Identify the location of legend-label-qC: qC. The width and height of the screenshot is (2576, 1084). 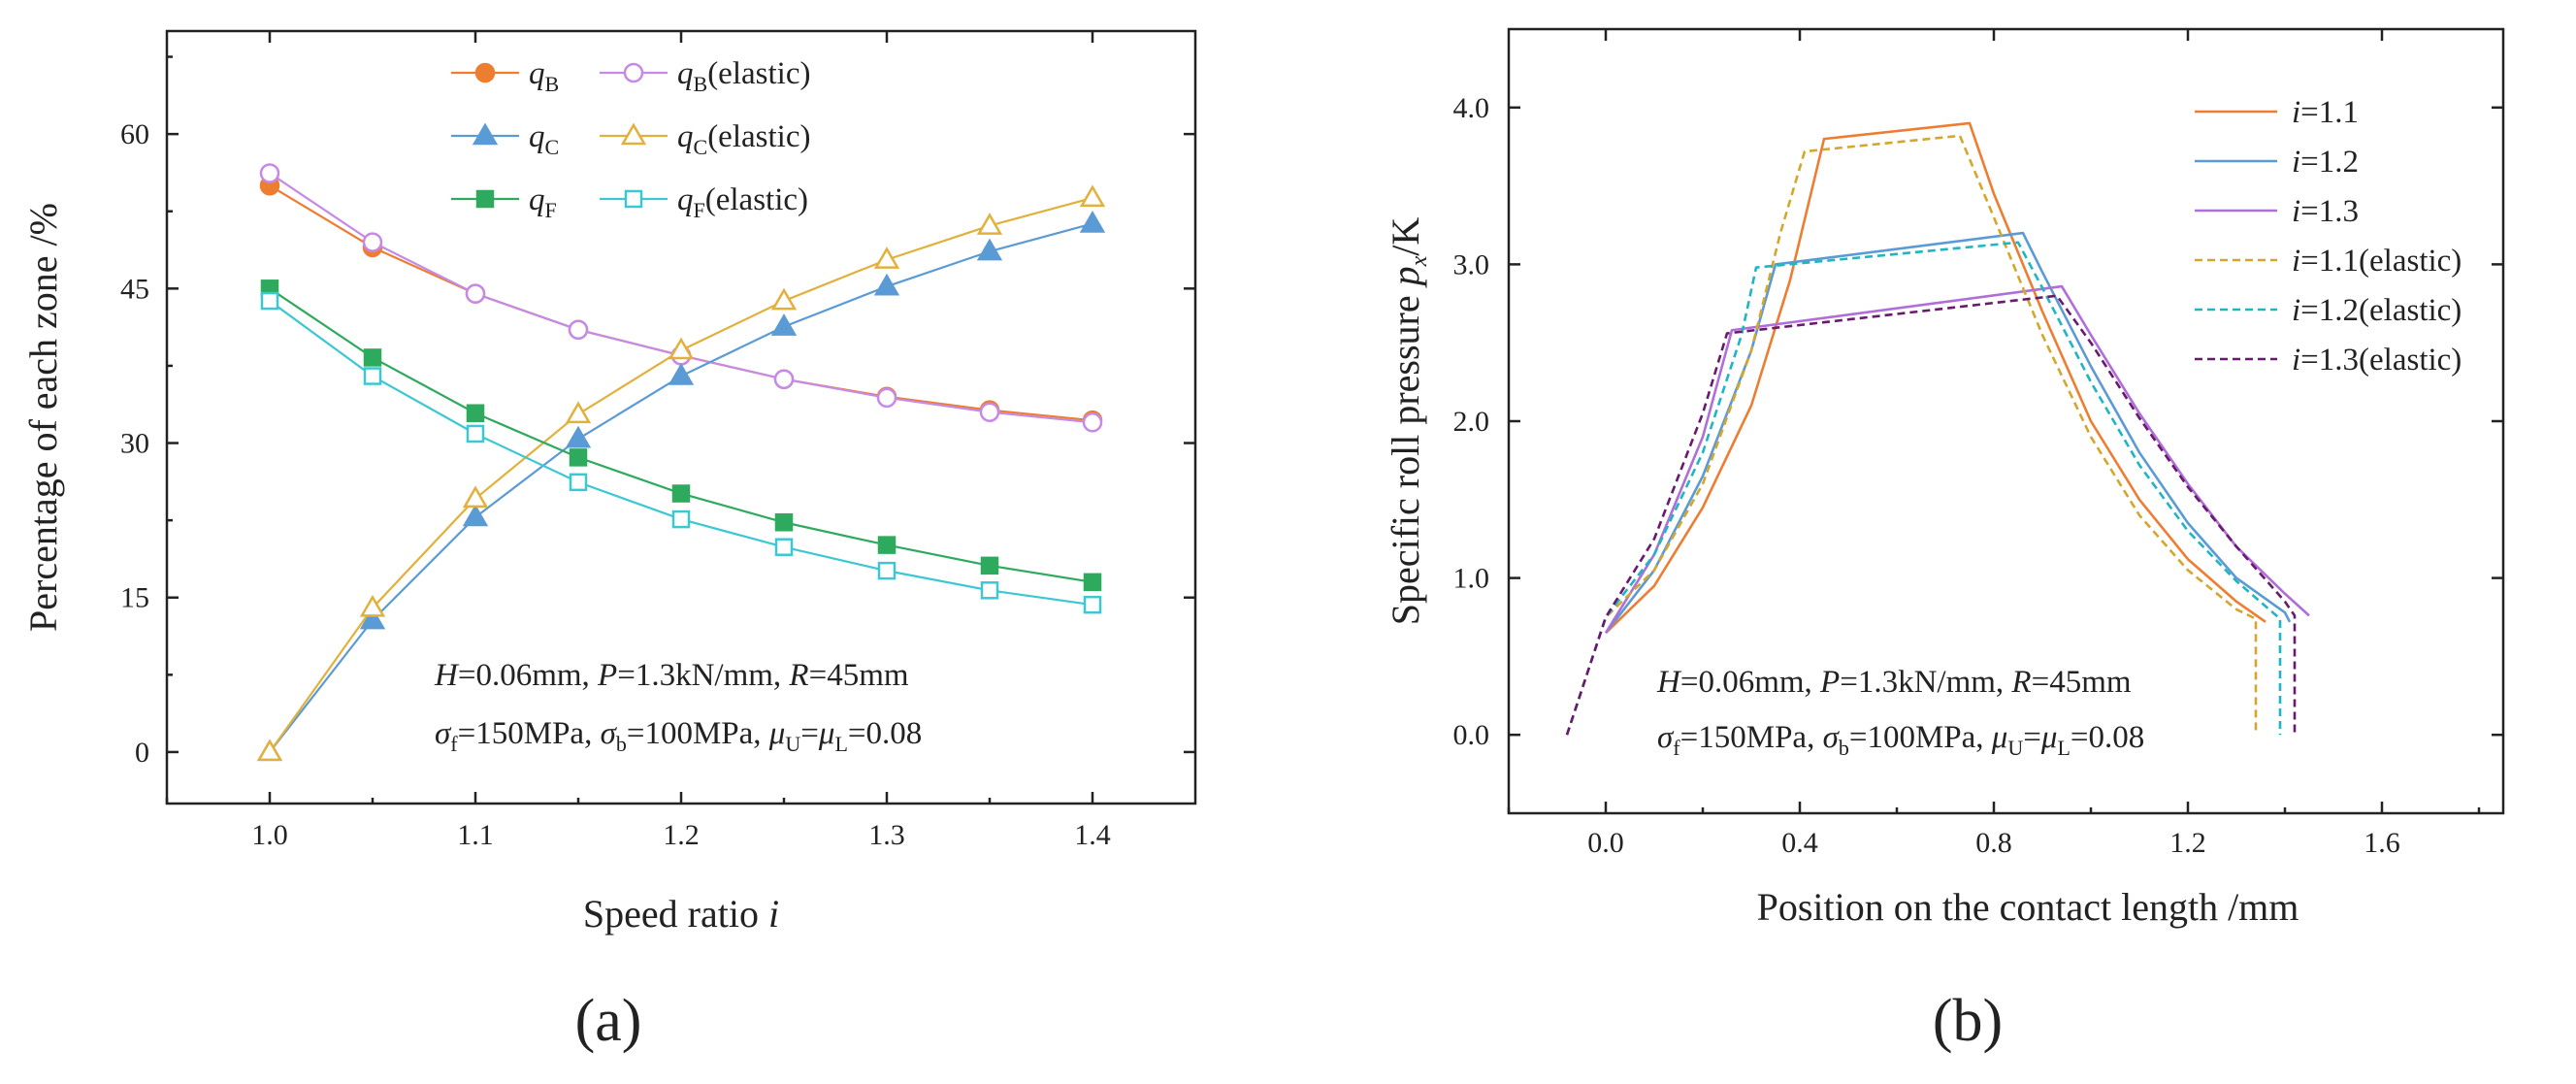
(544, 139).